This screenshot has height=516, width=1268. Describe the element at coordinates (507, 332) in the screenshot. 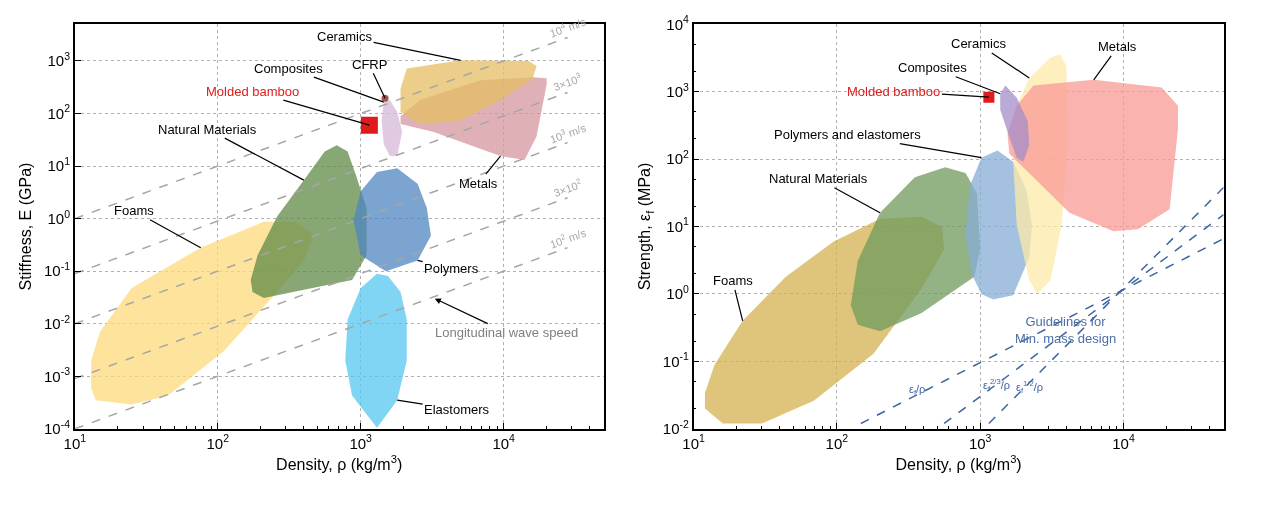

I see `annotation: Longitudinal wave speed` at that location.